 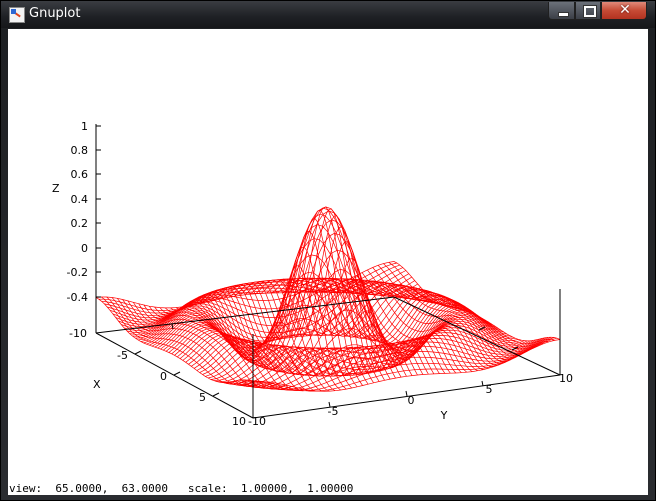 What do you see at coordinates (329, 404) in the screenshot?
I see `y-tick-m5` at bounding box center [329, 404].